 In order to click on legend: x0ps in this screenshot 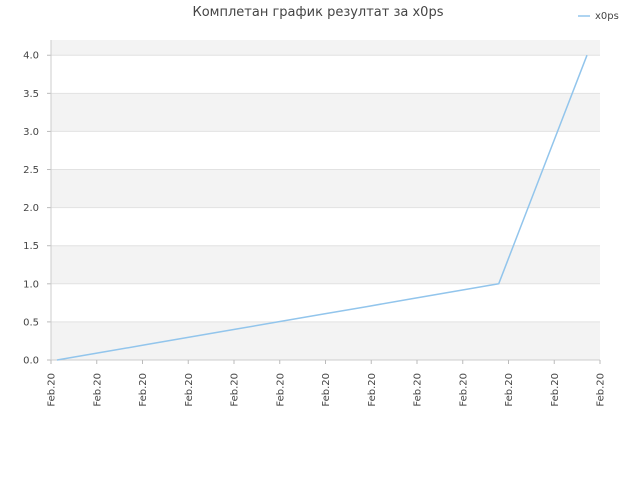, I will do `click(598, 16)`.